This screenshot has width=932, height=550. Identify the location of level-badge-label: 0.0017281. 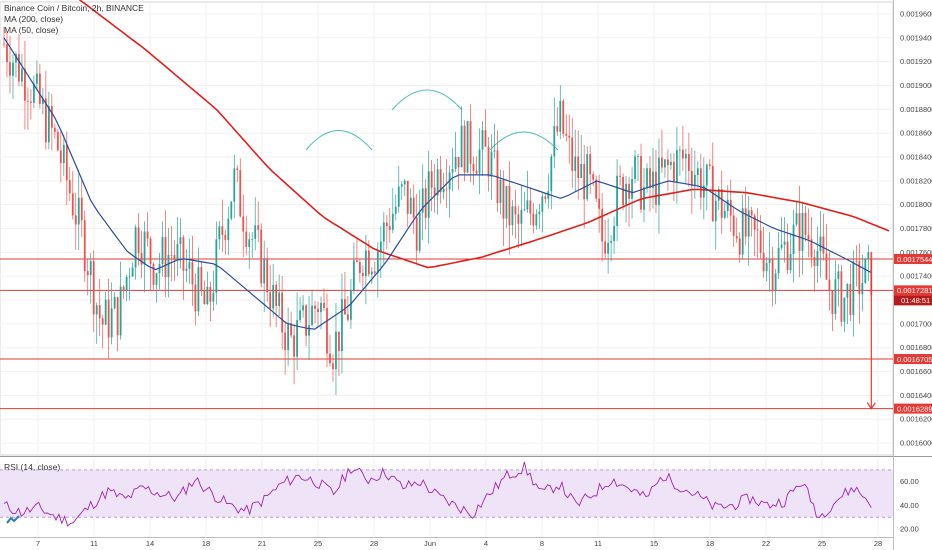
(914, 290).